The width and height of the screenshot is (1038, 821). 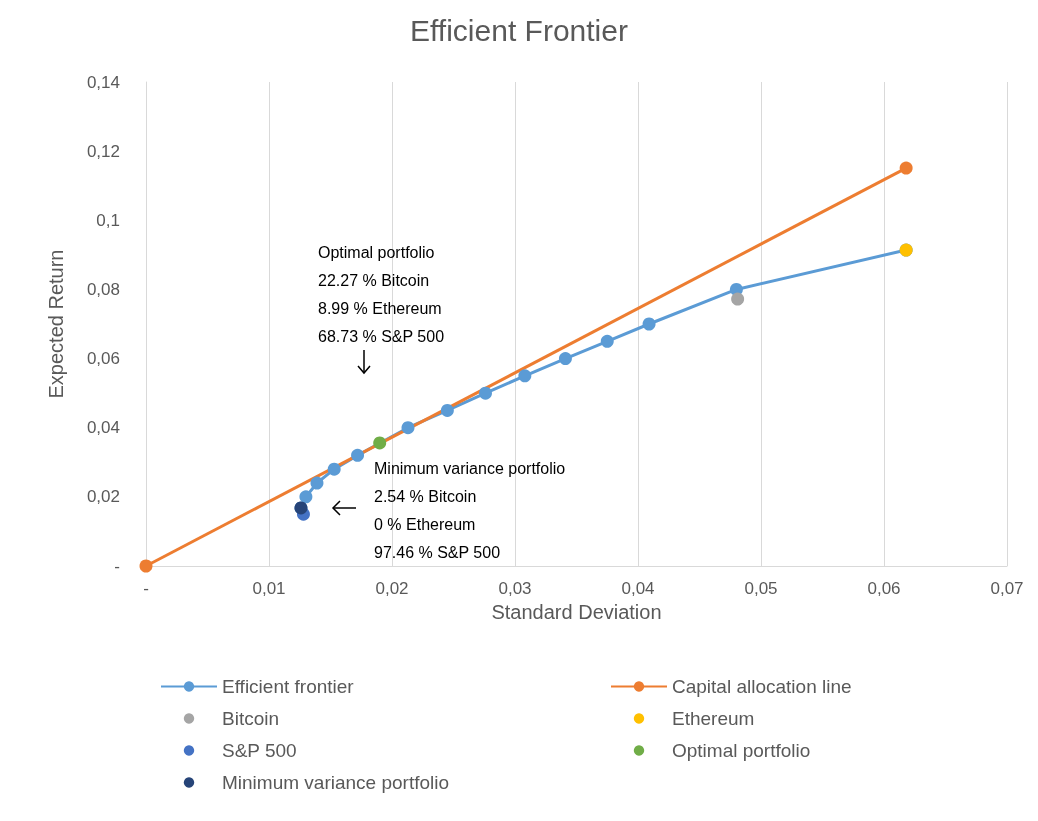 I want to click on y-tick-label: 0,14, so click(x=103, y=82).